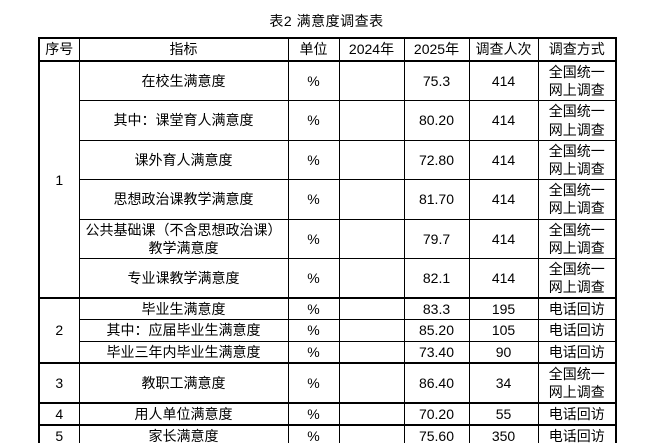  Describe the element at coordinates (436, 120) in the screenshot. I see `value-2025-cell: 80.20` at that location.